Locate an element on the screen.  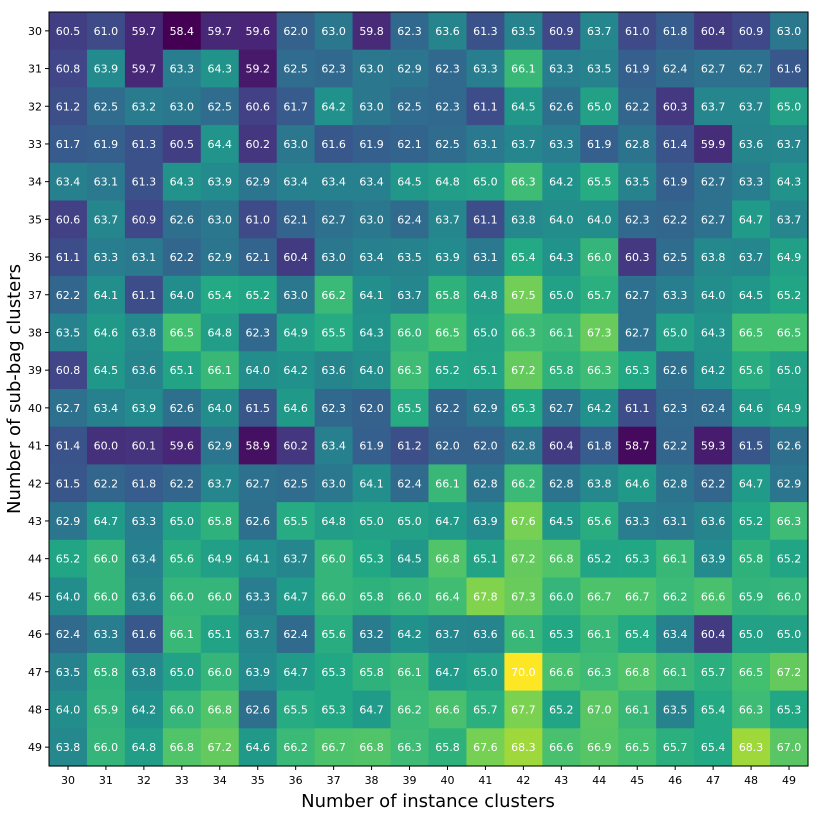
cell-value-label: 62.4 is located at coordinates (675, 69).